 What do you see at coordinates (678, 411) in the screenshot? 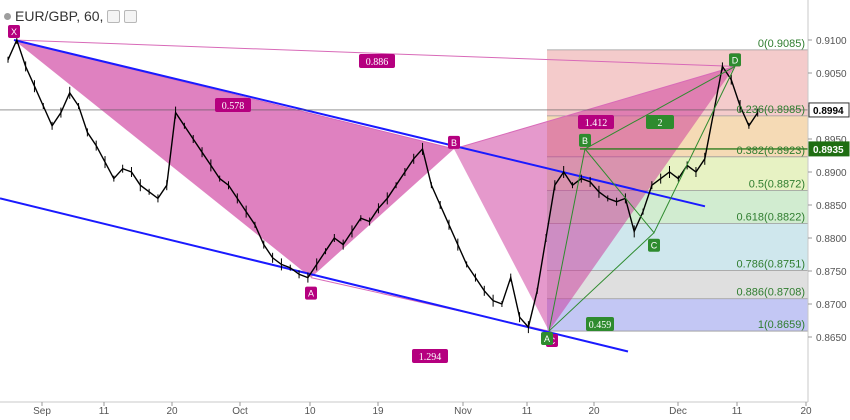
I see `x-tick-label: Dec` at bounding box center [678, 411].